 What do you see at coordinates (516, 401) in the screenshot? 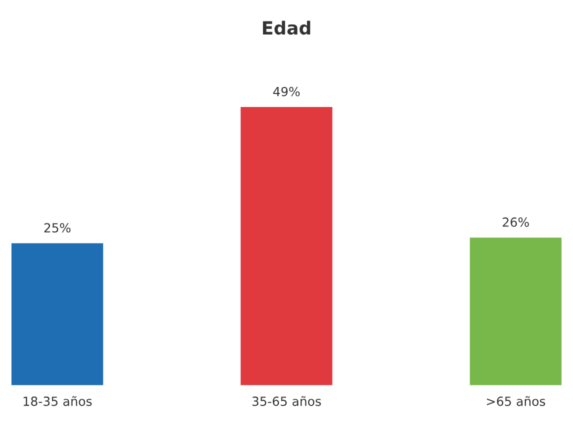
I see `x-tick-label: >65 años` at bounding box center [516, 401].